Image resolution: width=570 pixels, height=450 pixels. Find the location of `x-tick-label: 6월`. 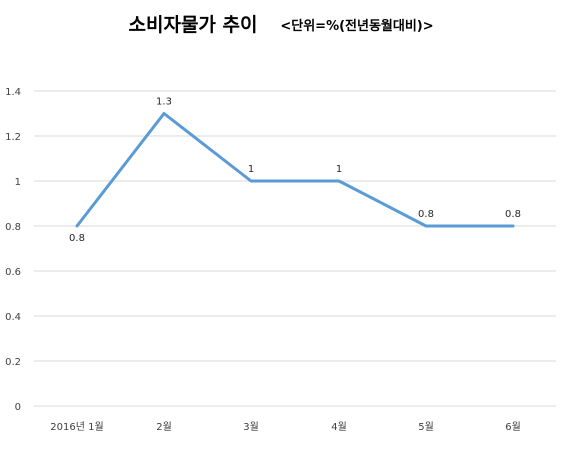

x-tick-label: 6월 is located at coordinates (513, 427).